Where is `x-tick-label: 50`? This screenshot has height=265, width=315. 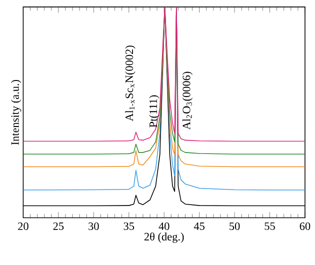 x-tick-label: 50 is located at coordinates (235, 226).